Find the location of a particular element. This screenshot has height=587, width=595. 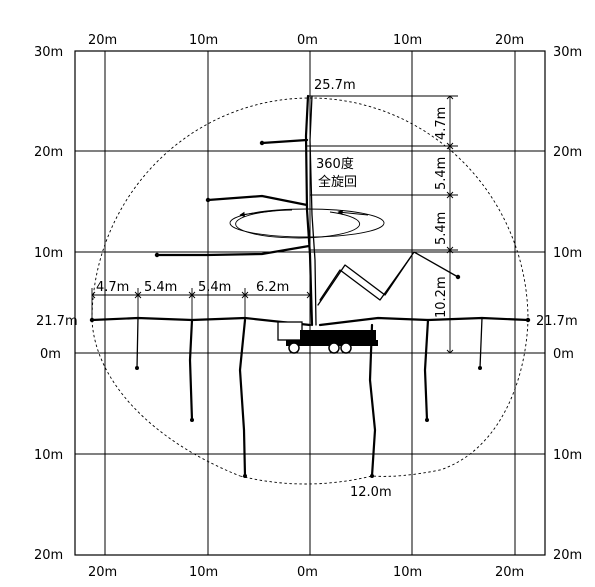

hseg-6-2m: 6.2m is located at coordinates (272, 287).